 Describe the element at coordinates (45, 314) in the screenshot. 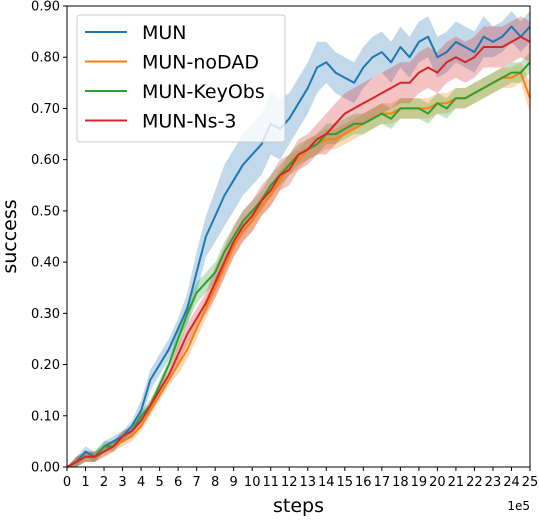

I see `y-tick-label: 0.30` at that location.